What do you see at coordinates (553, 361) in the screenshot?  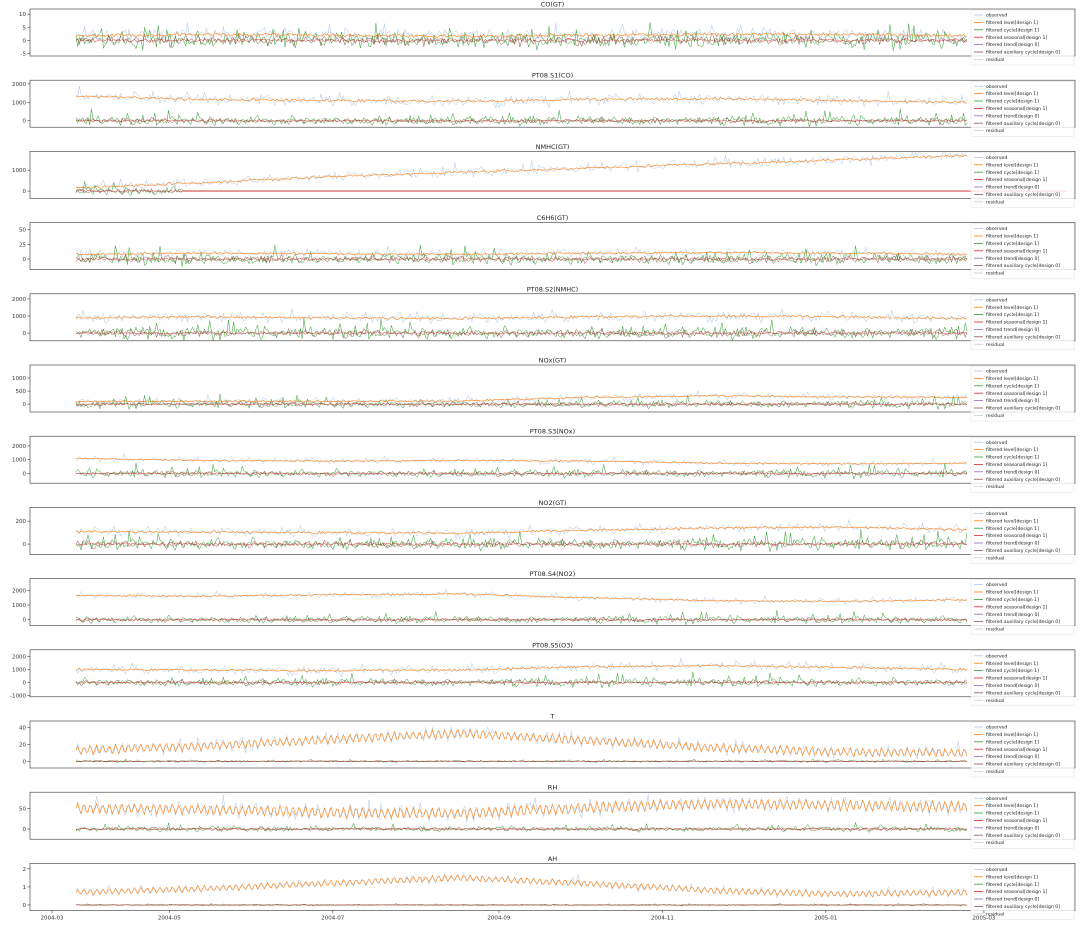 I see `panel-title: NOx(GT)` at bounding box center [553, 361].